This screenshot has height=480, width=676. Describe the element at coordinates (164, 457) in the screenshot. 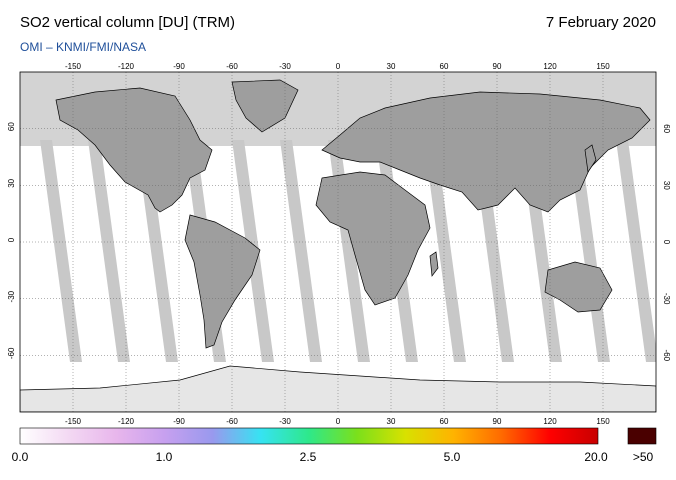

I see `colorbar-label-1: 1.0` at that location.